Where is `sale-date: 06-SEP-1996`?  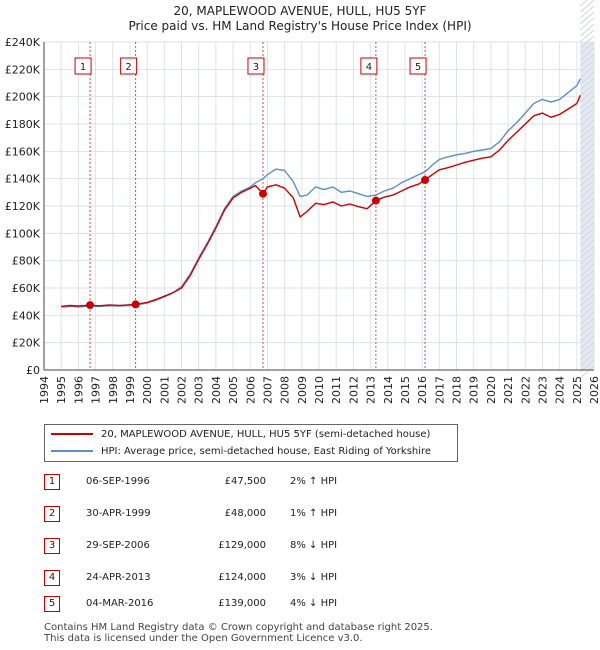
sale-date: 06-SEP-1996 is located at coordinates (118, 481).